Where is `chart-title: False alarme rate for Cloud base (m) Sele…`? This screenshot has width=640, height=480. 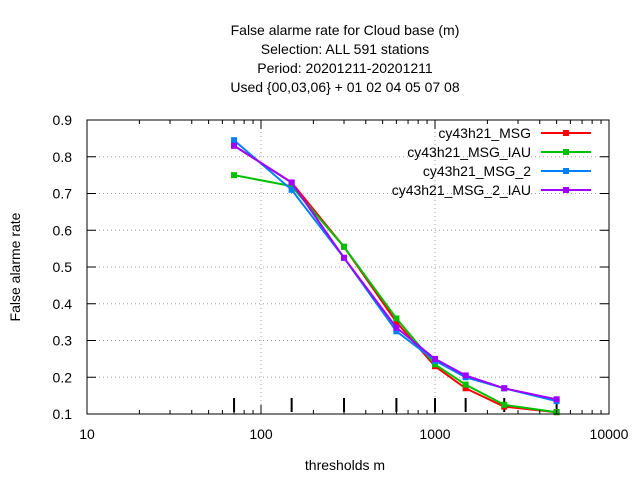 chart-title: False alarme rate for Cloud base (m) Sele… is located at coordinates (344, 58).